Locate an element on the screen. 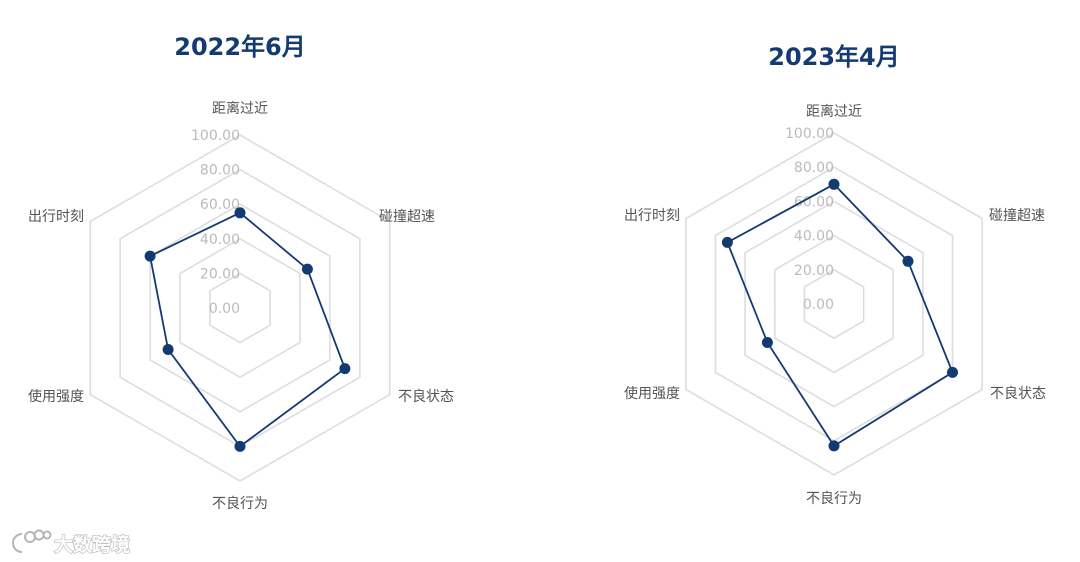 This screenshot has width=1080, height=562. chart-title: 2022年6月 is located at coordinates (240, 47).